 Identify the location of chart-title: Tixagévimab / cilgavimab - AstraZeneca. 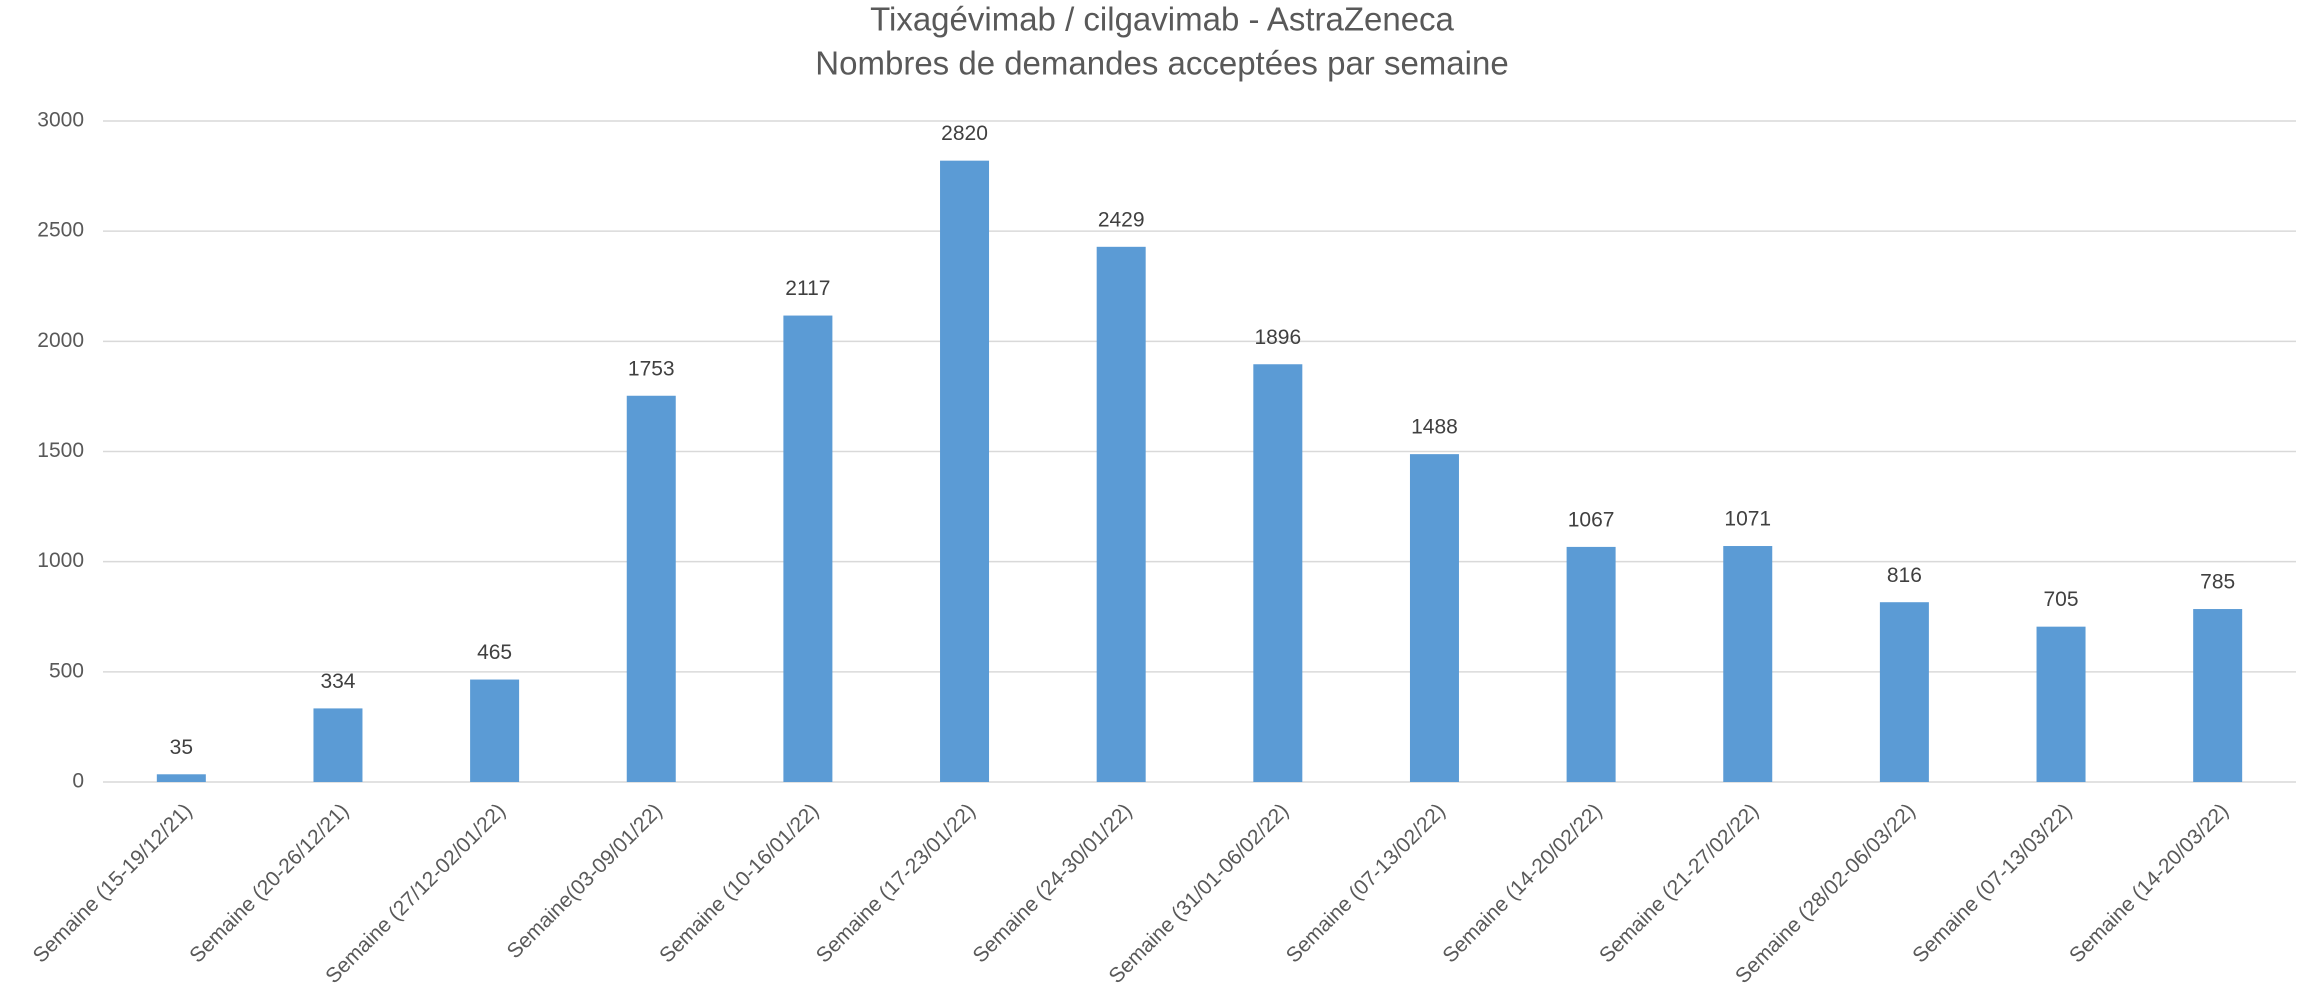
(1162, 19).